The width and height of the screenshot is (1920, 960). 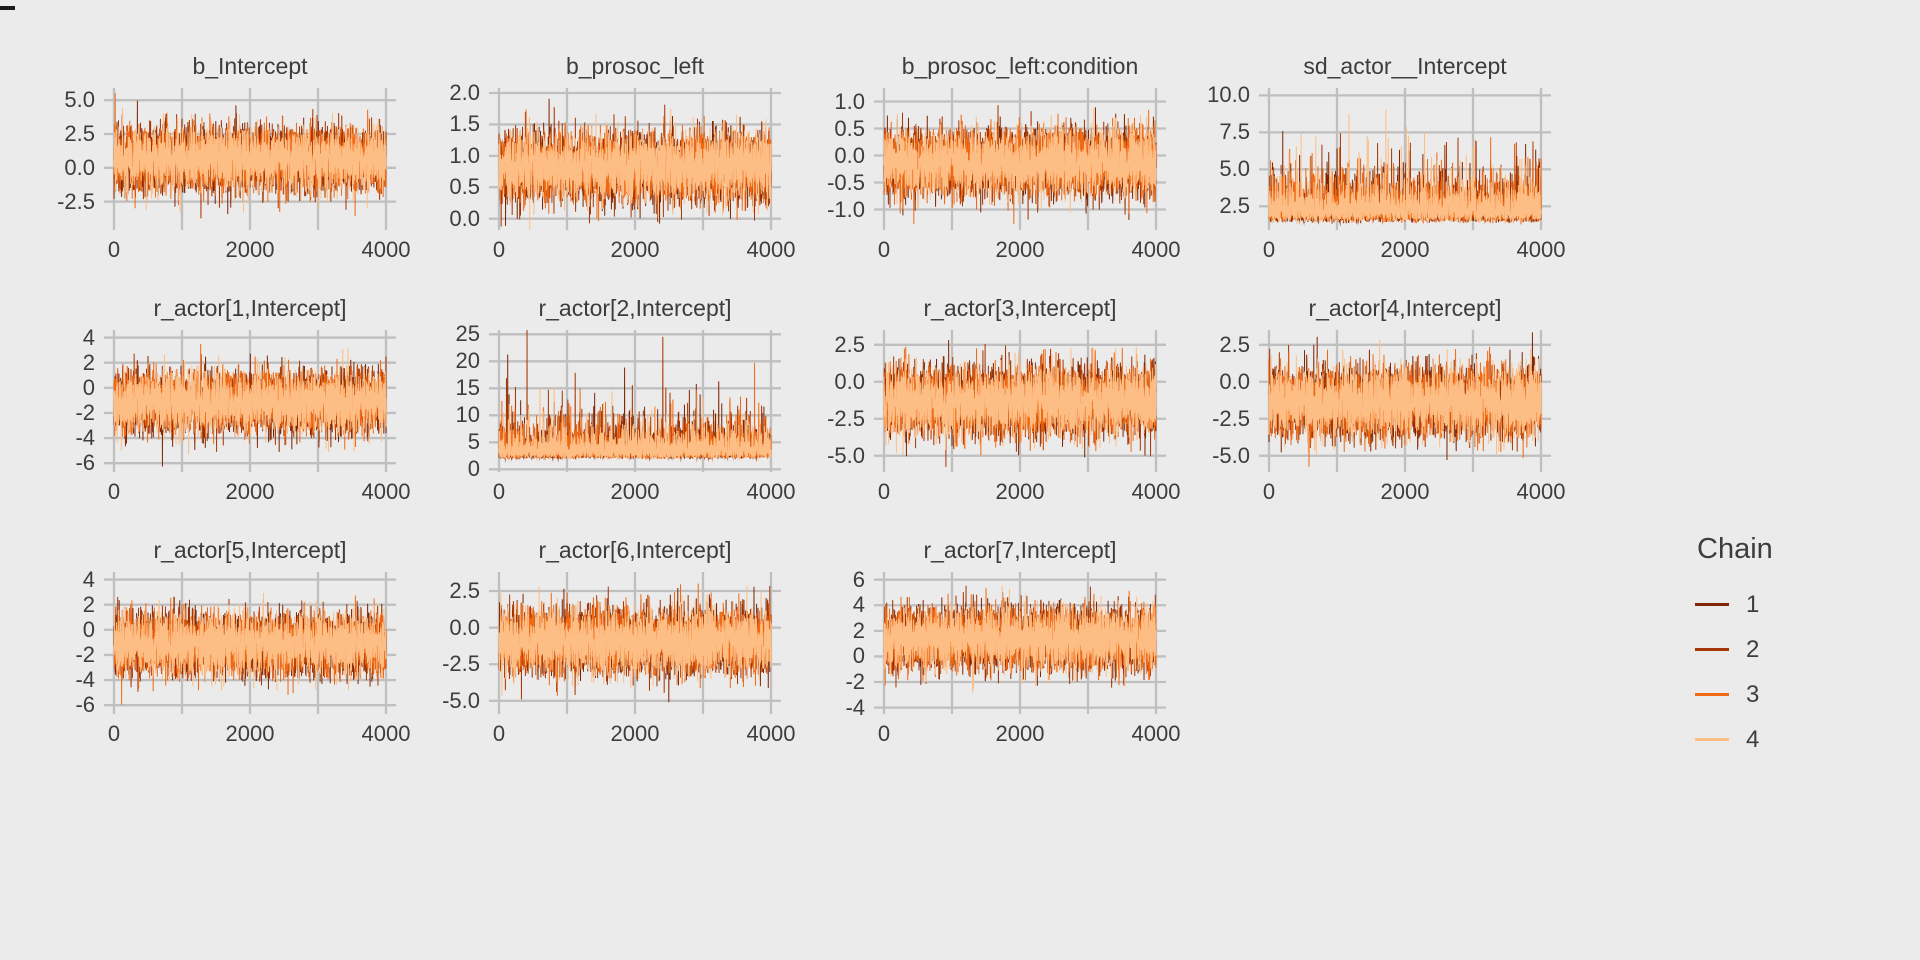 What do you see at coordinates (1228, 95) in the screenshot?
I see `y-tick-label: 10.0` at bounding box center [1228, 95].